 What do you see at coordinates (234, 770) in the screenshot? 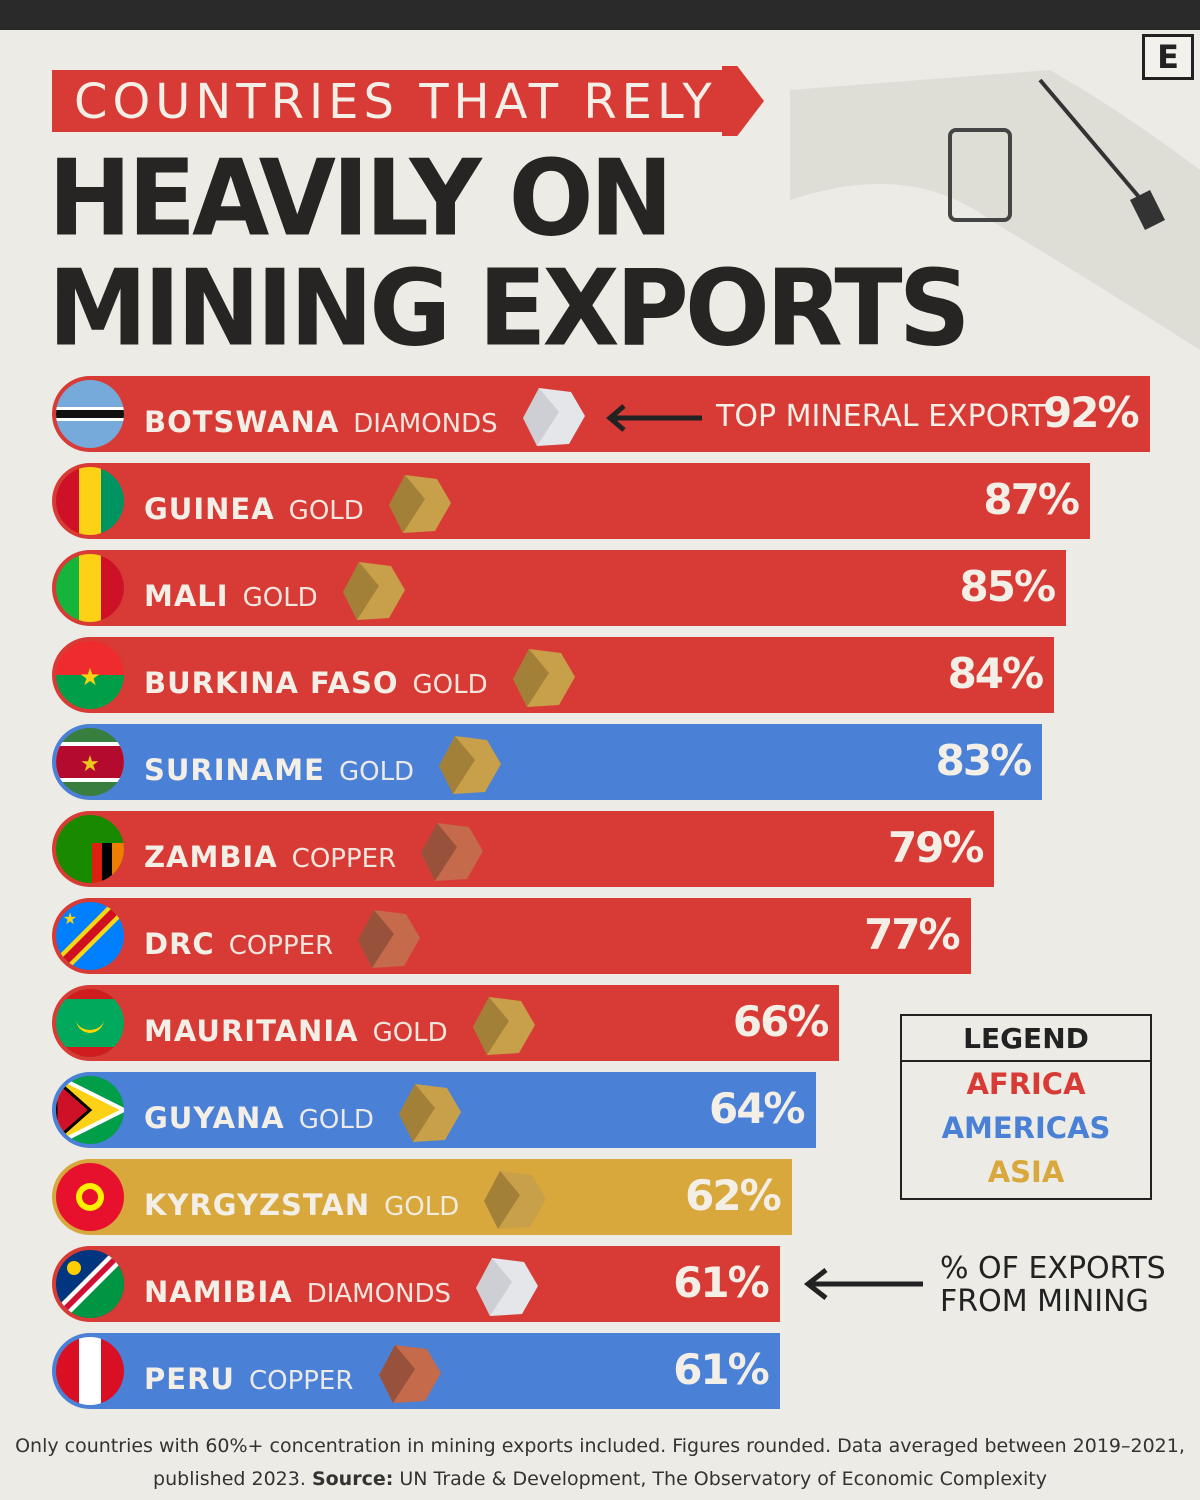
I see `country-label: SURINAME` at bounding box center [234, 770].